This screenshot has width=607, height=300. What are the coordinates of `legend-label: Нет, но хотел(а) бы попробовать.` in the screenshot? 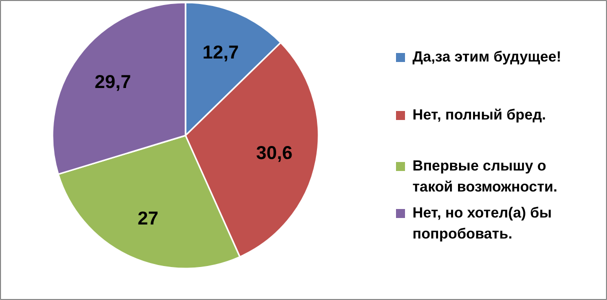 It's located at (482, 224).